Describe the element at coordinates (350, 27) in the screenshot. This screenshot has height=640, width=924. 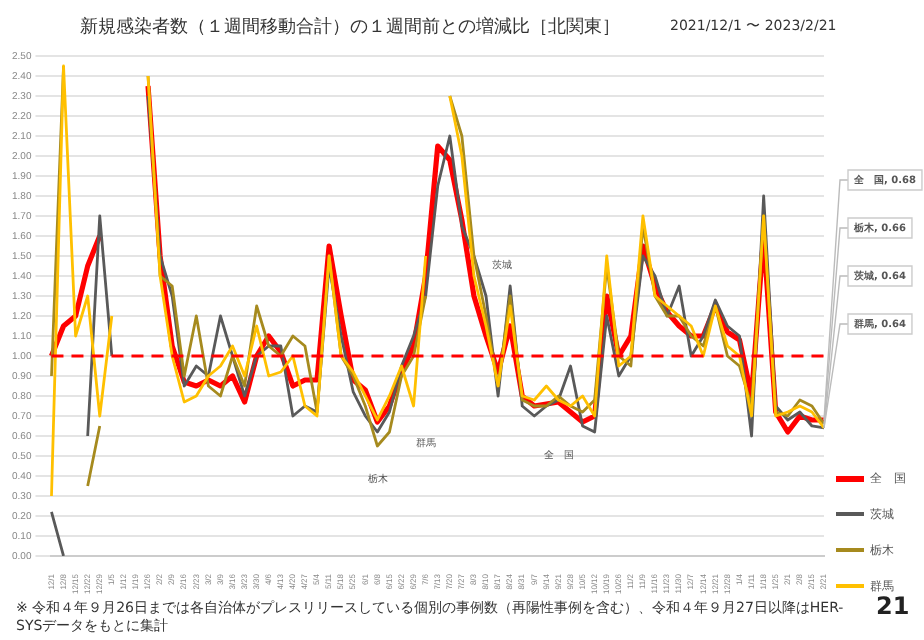
I see `chart-title: 新規感染者数（１週間移動合計）の１週間前との増減比［北関東］` at that location.